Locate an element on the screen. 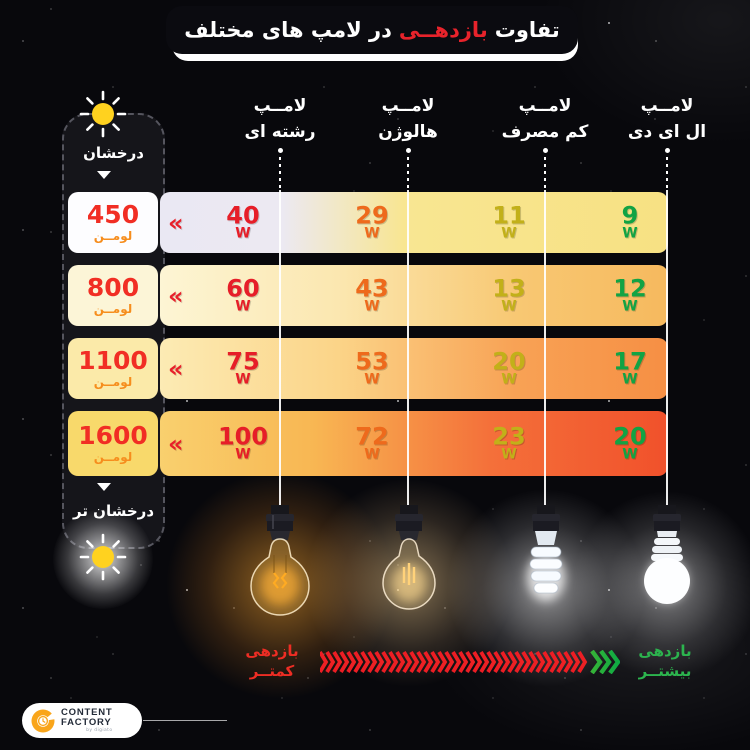 Image resolution: width=750 pixels, height=750 pixels. column-header-halogen: لامــپ هالوژن is located at coordinates (408, 119).